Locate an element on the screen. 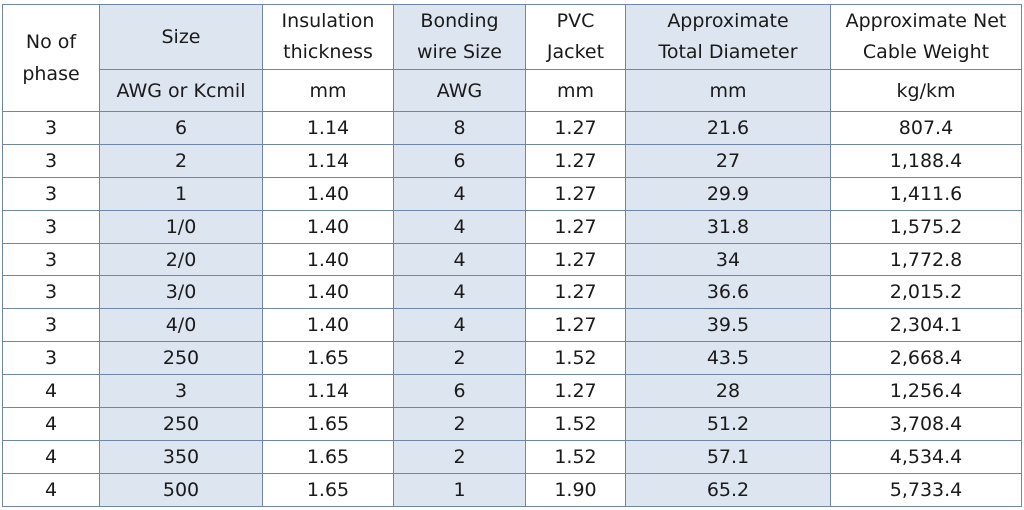  header-weight-line1: Approximate Net is located at coordinates (926, 21).